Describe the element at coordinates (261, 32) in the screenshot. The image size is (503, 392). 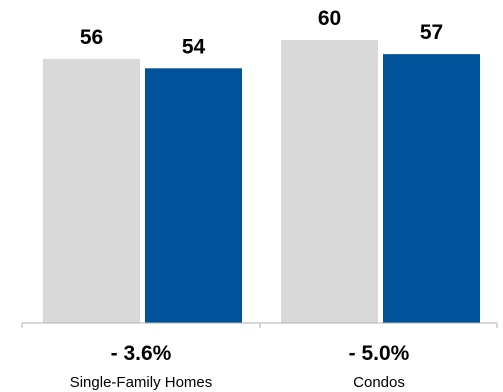
I see `data-labels-group: 56 54 60 57` at that location.